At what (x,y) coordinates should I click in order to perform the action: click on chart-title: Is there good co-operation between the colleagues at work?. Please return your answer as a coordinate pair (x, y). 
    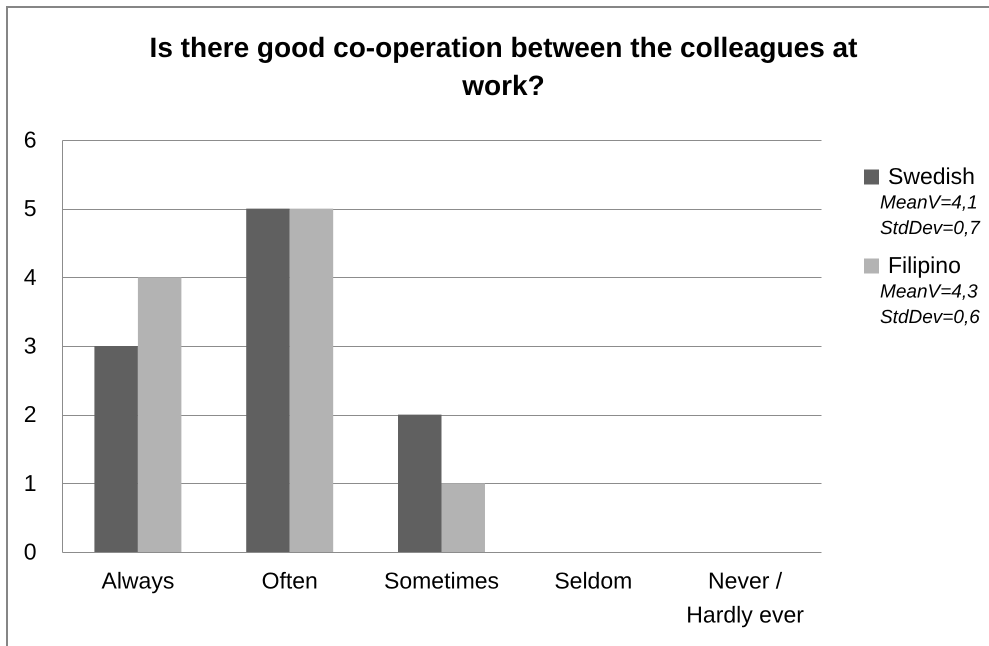
    Looking at the image, I should click on (504, 66).